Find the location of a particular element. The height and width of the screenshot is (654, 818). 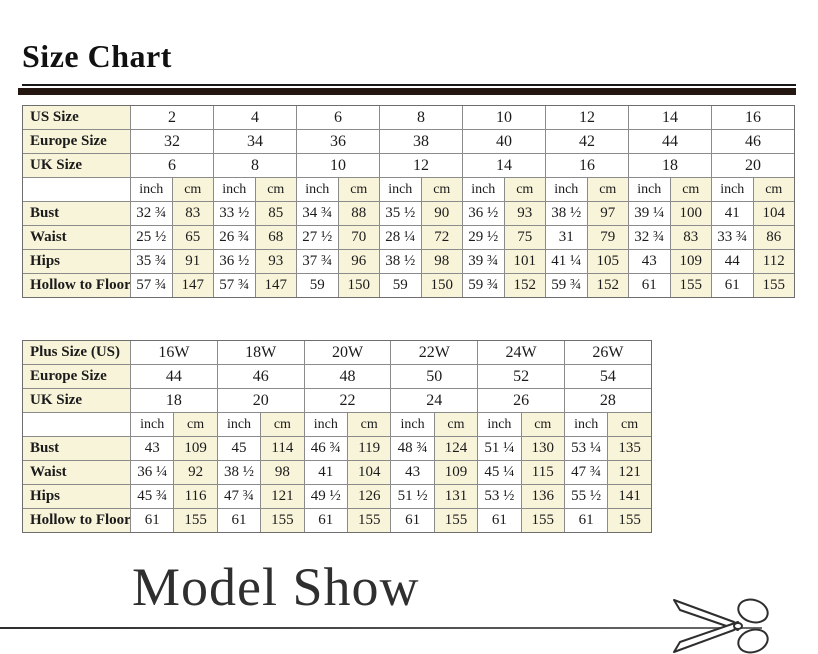

measure-cell: 39 ¼ is located at coordinates (649, 213).